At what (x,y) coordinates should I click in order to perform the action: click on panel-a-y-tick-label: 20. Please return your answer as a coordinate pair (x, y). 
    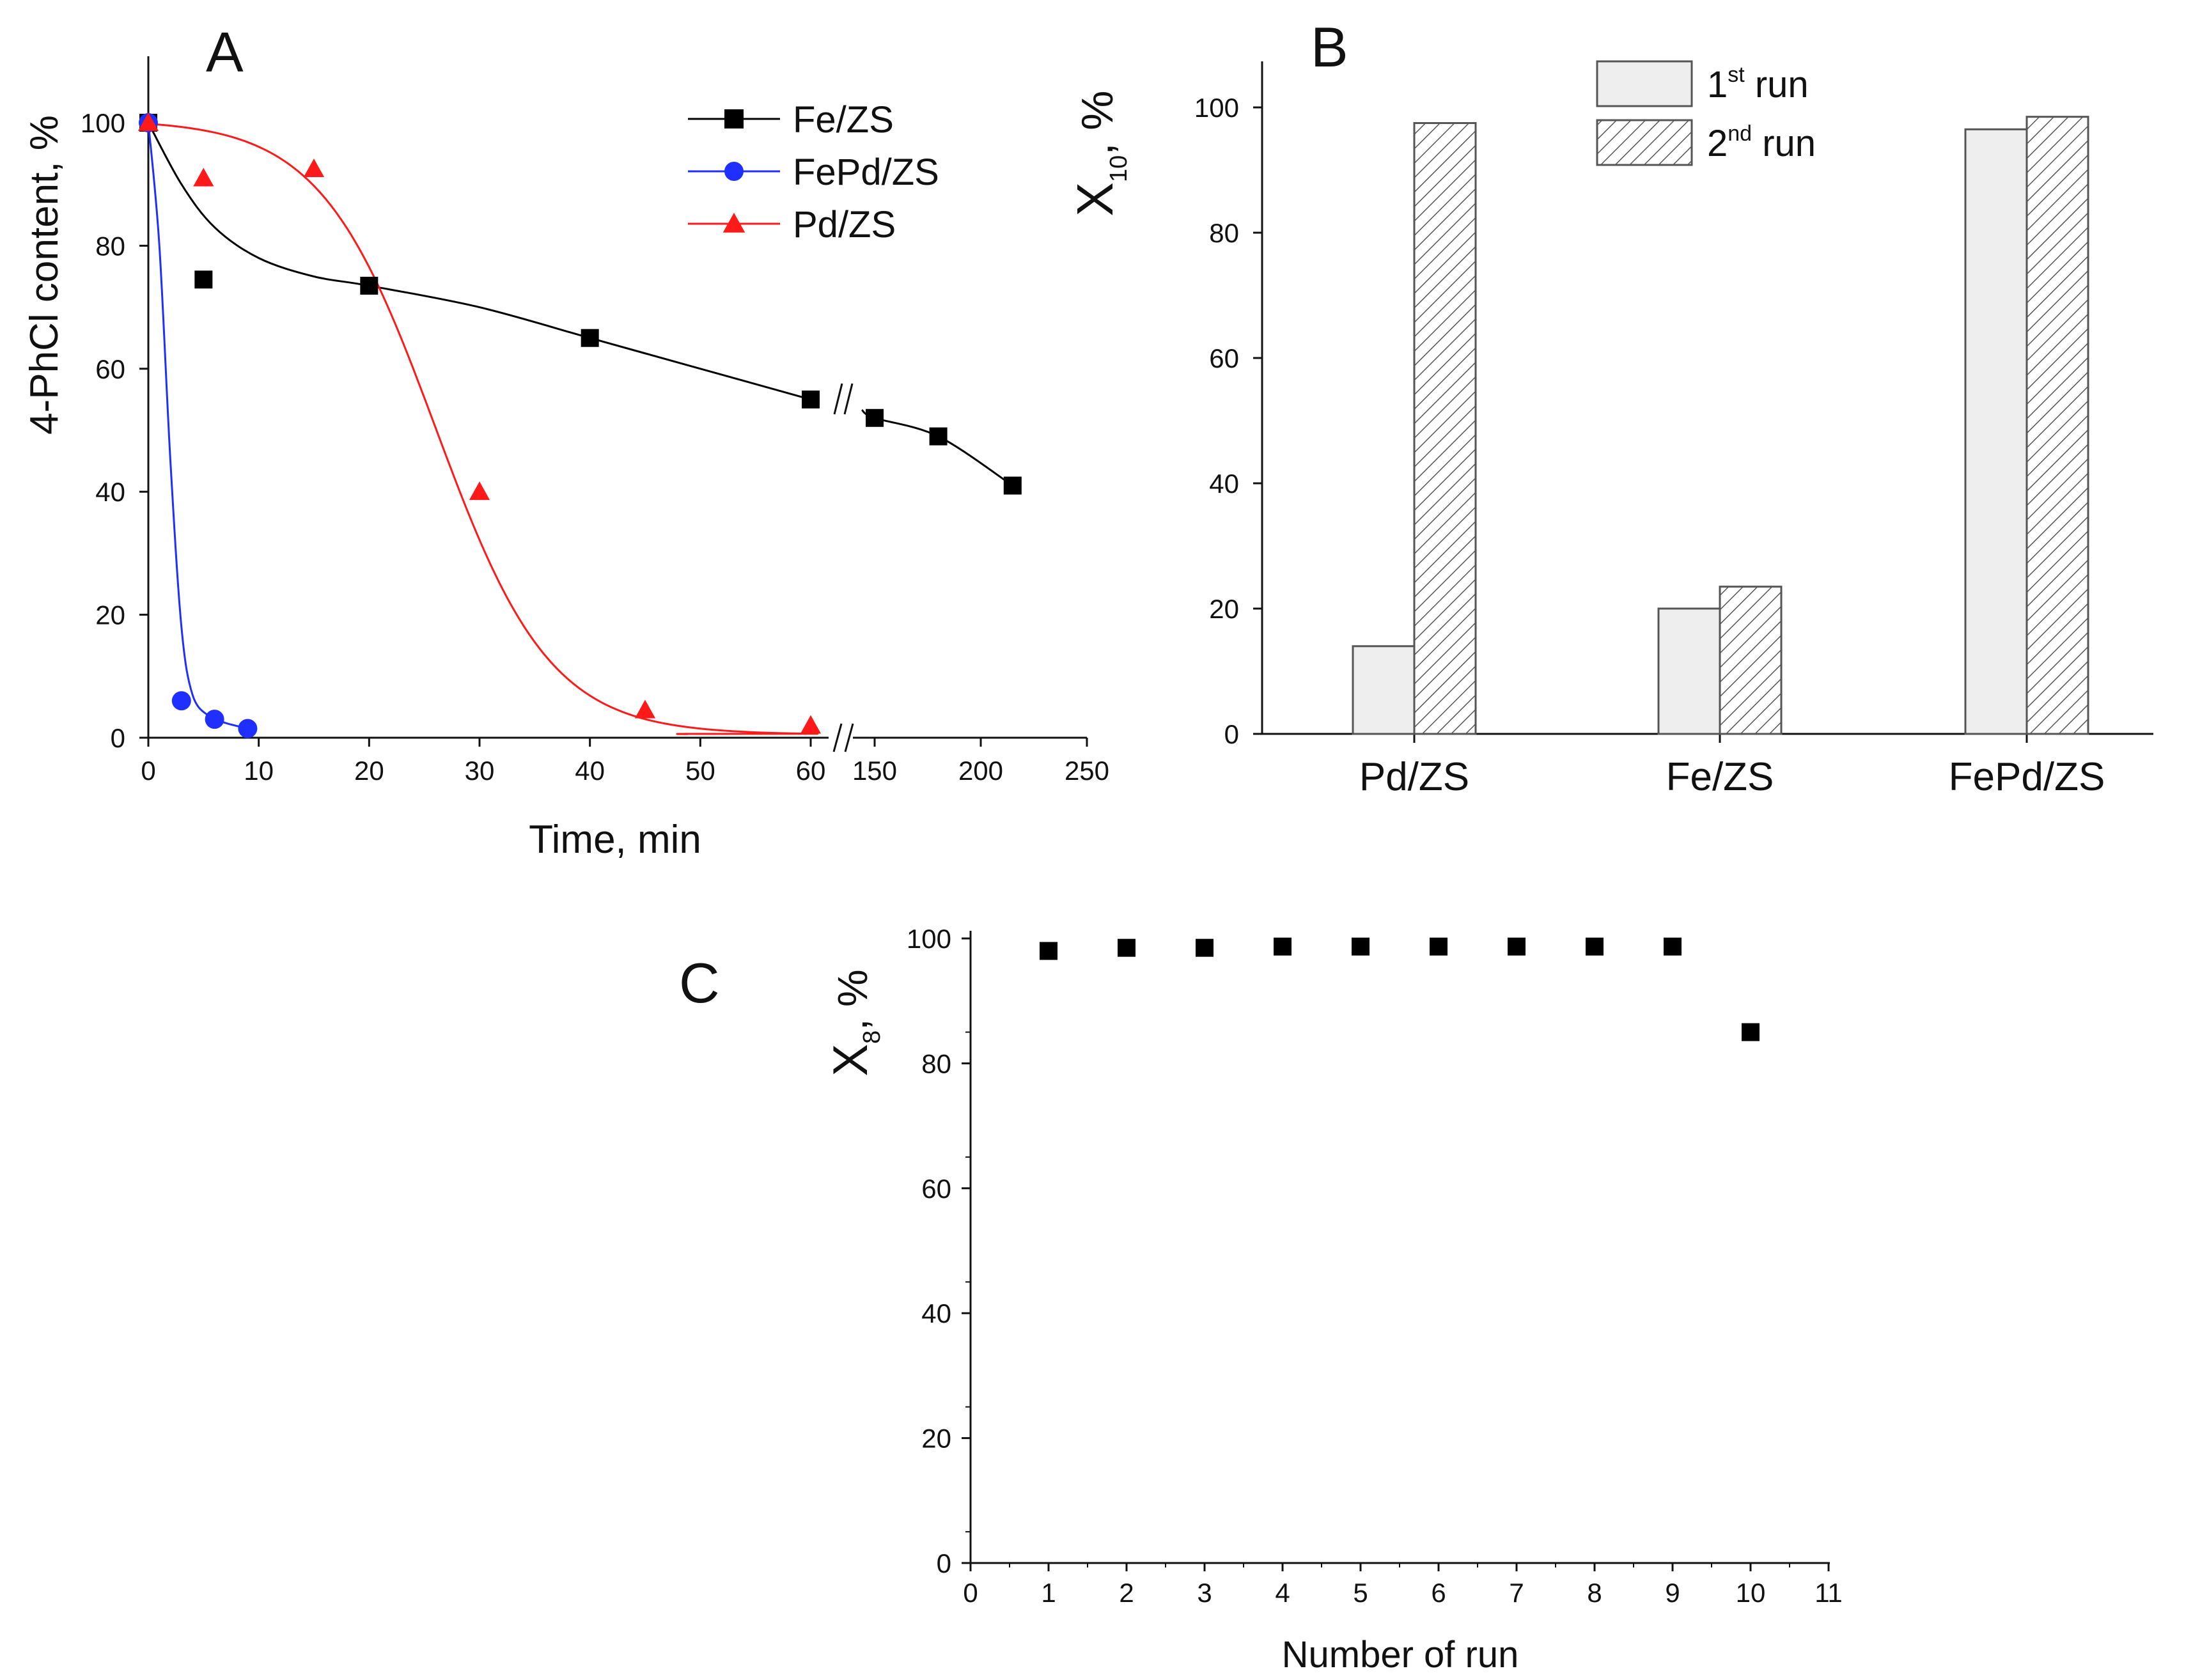
    Looking at the image, I should click on (110, 615).